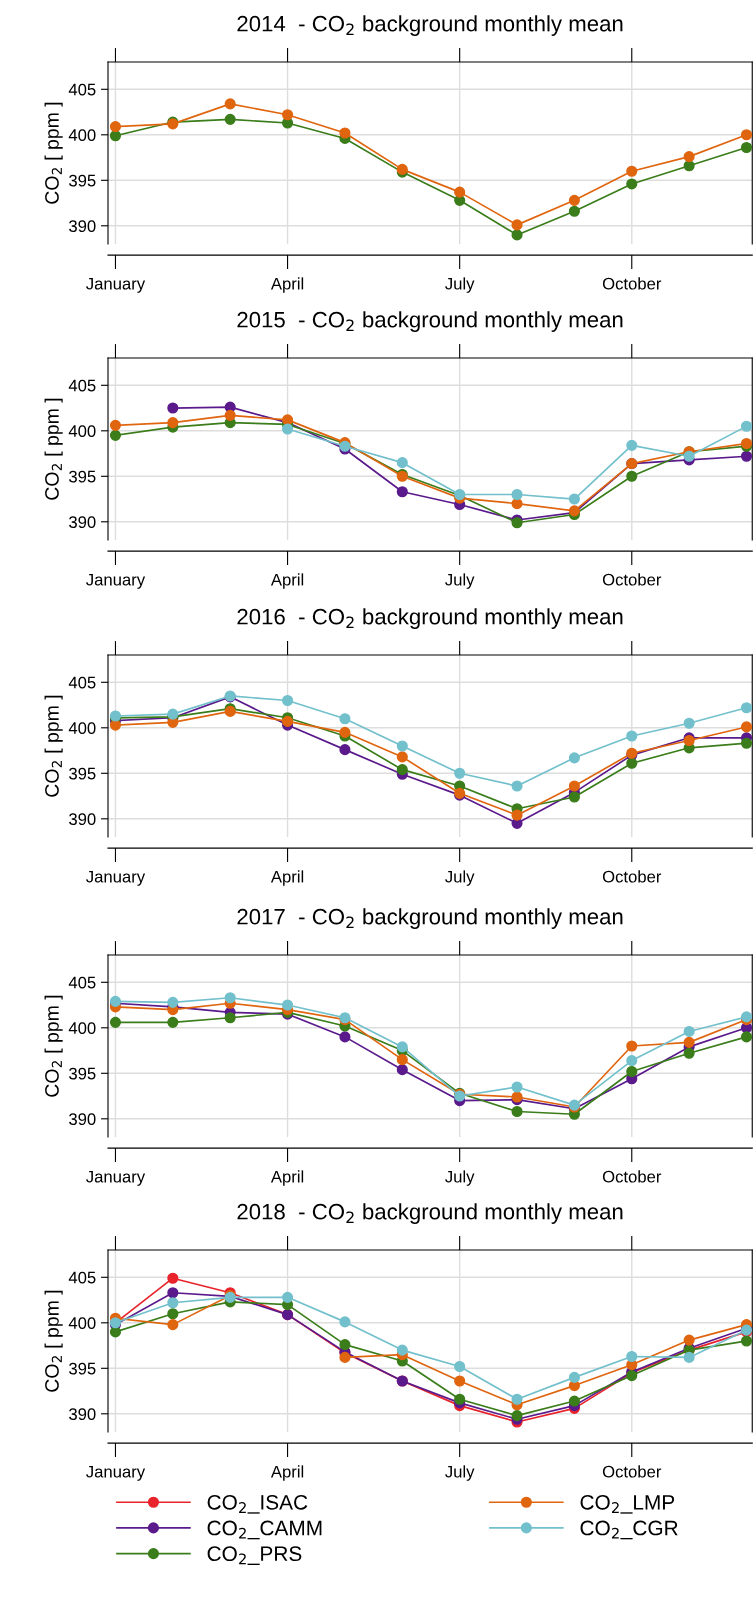  What do you see at coordinates (430, 918) in the screenshot?
I see `chart-title: 2017 - CO$_{2}$ background monthly mean` at bounding box center [430, 918].